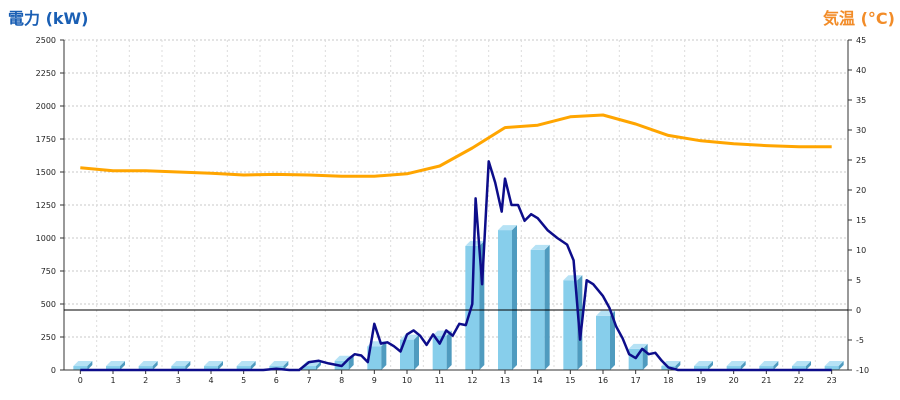 This screenshot has height=400, width=900. Describe the element at coordinates (859, 18) in the screenshot. I see `right-axis-title: 気温 (°C)` at that location.